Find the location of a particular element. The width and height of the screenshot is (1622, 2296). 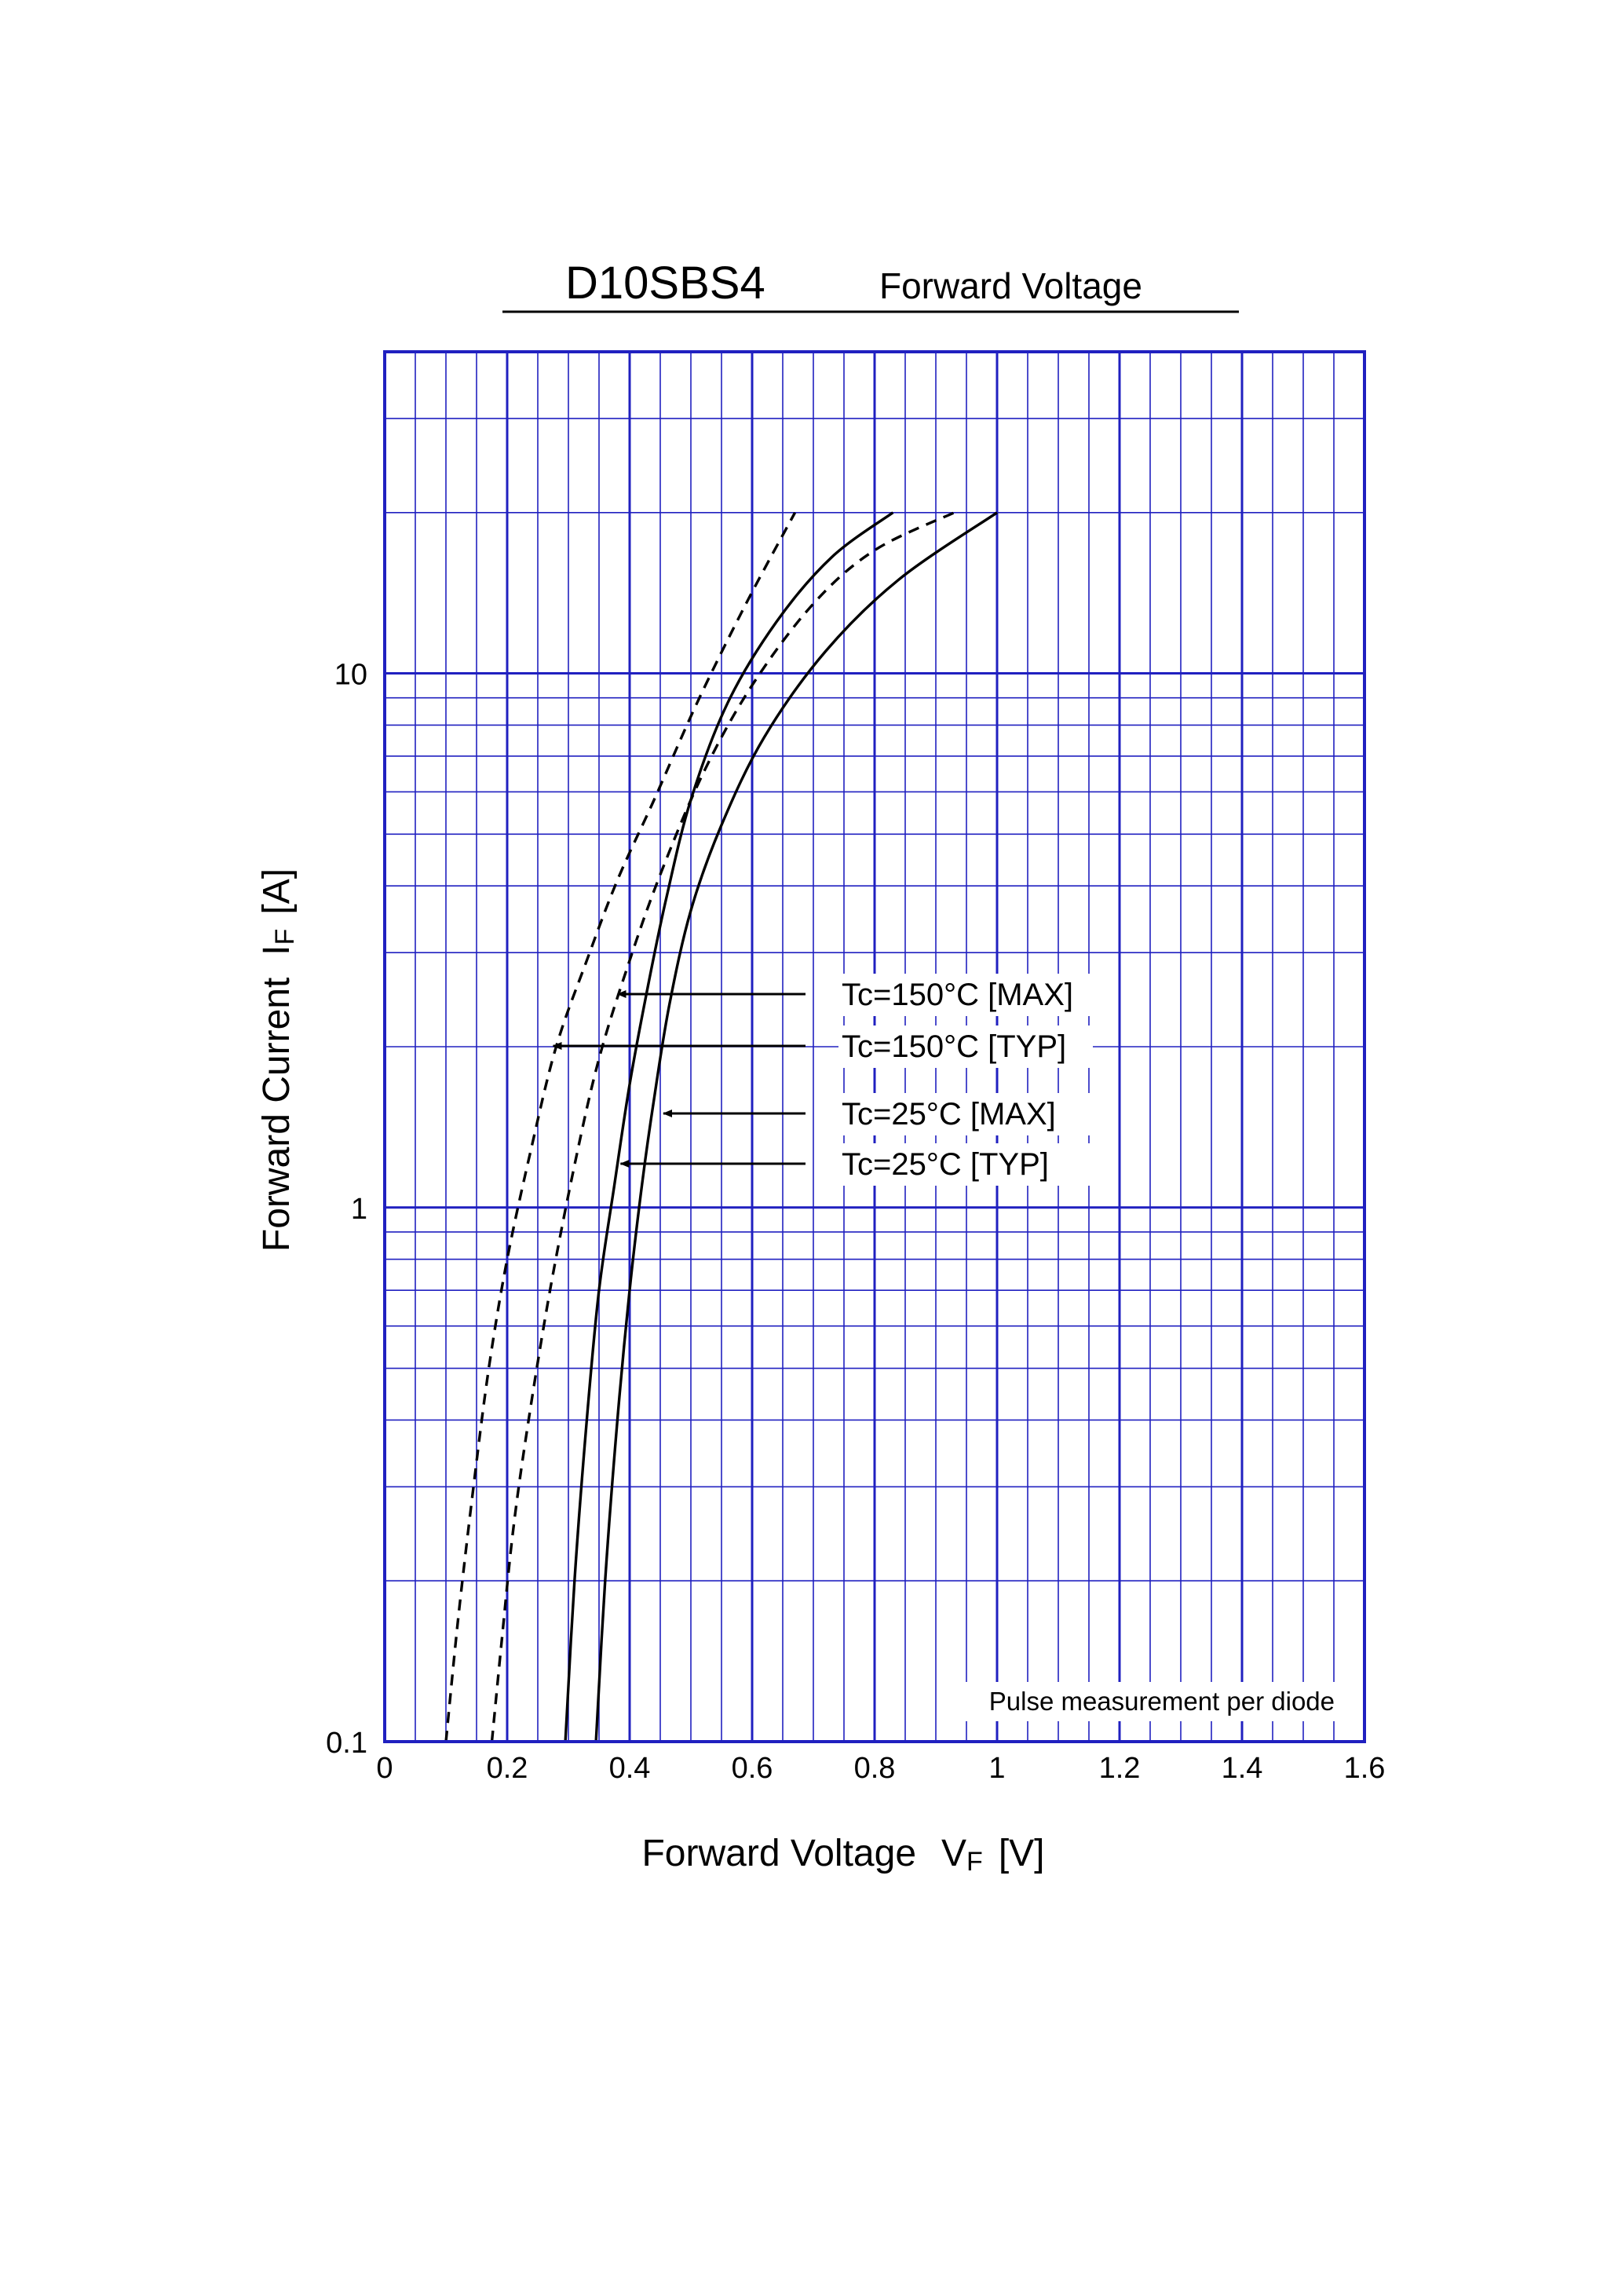

y-axis-title: Forward CurrentIF[A] is located at coordinates (278, 1060).